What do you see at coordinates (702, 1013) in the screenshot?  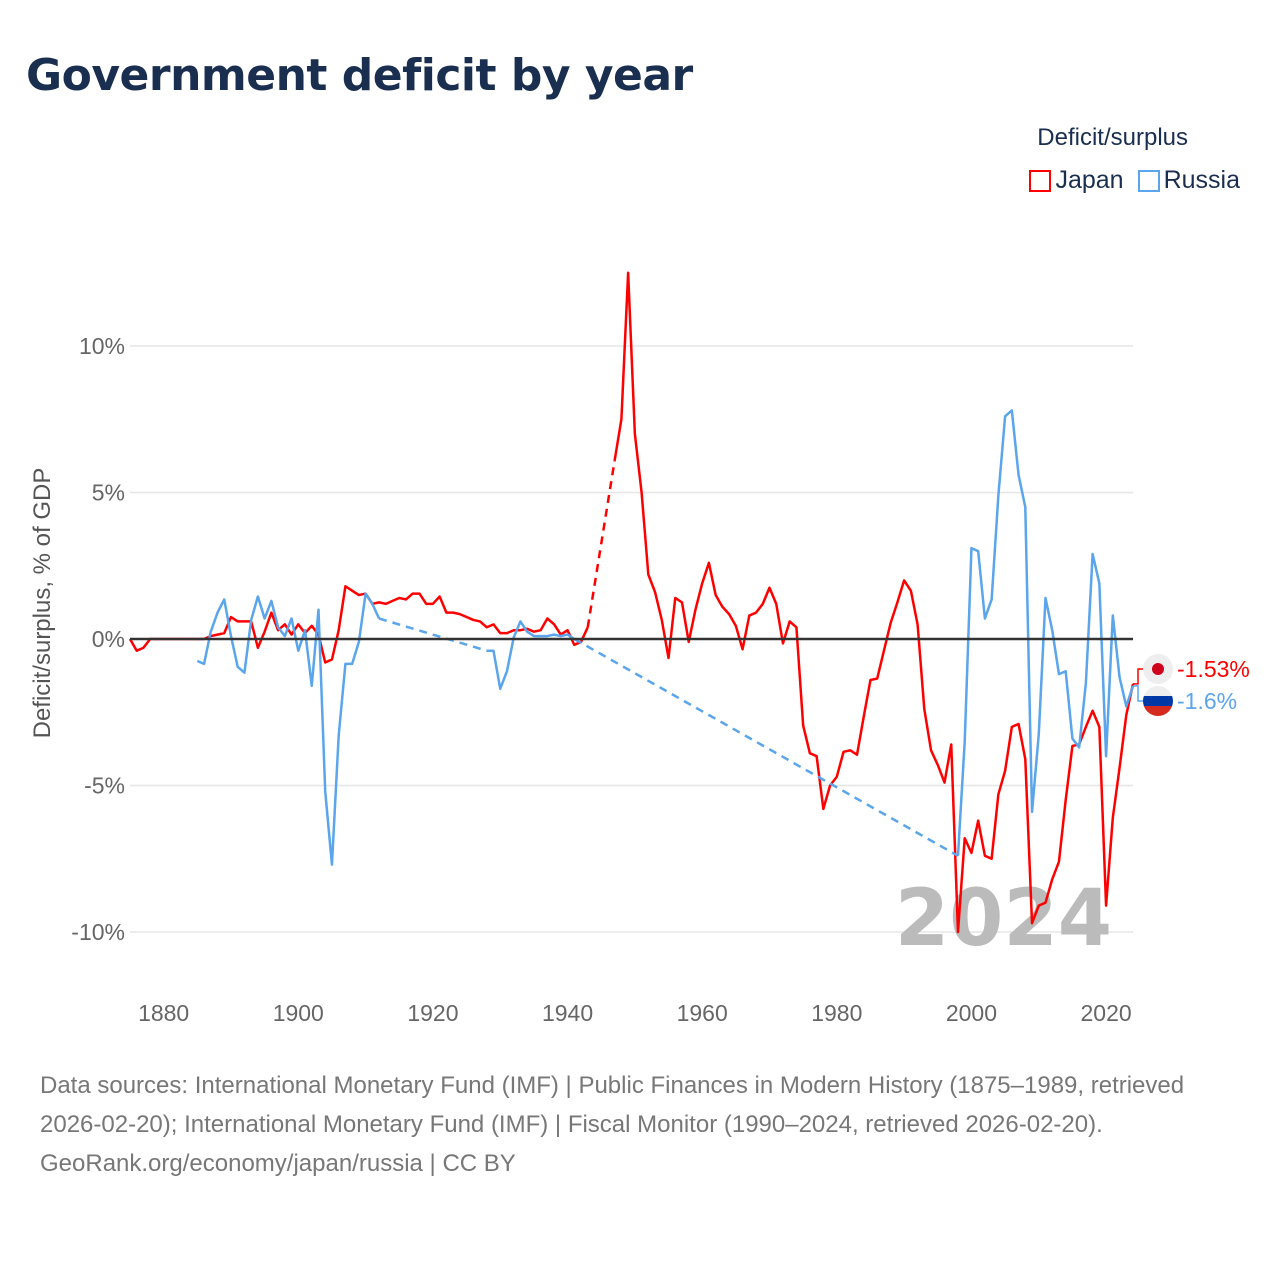 I see `x-tick-label: 1960` at bounding box center [702, 1013].